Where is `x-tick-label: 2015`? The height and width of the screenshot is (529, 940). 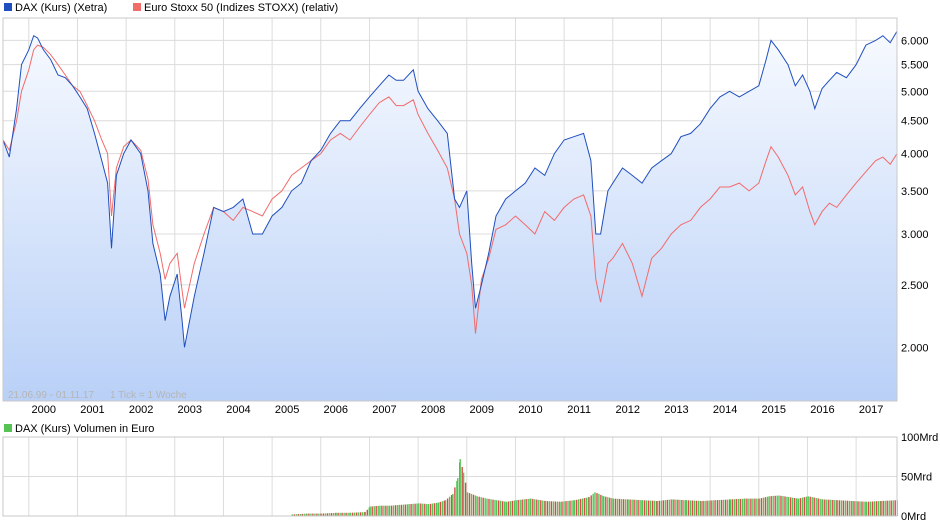 x-tick-label: 2015 is located at coordinates (774, 410).